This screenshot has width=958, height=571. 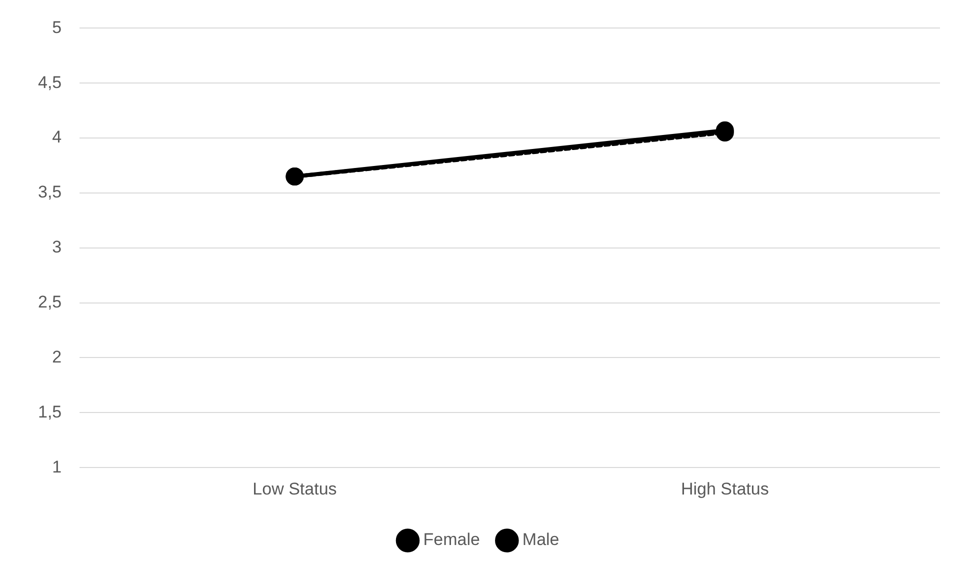 What do you see at coordinates (50, 82) in the screenshot?
I see `y-tick-label: 4,5` at bounding box center [50, 82].